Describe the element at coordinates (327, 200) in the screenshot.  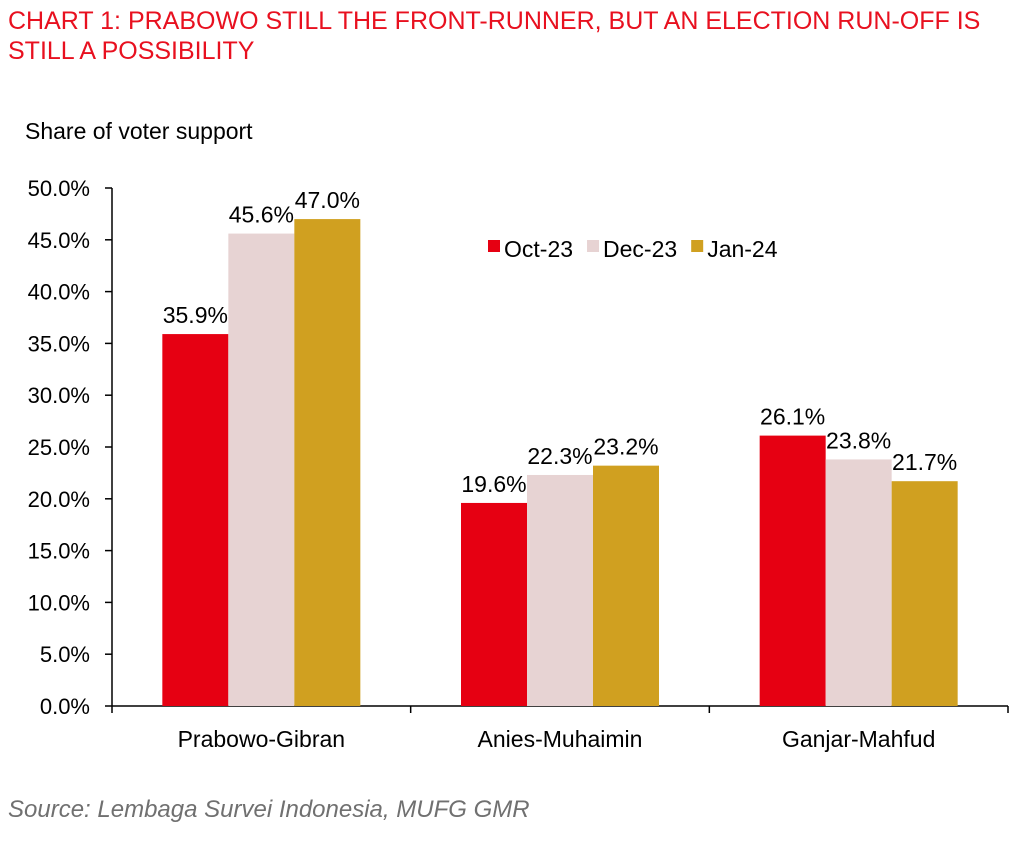
I see `bar-data-label: 47.0%` at that location.